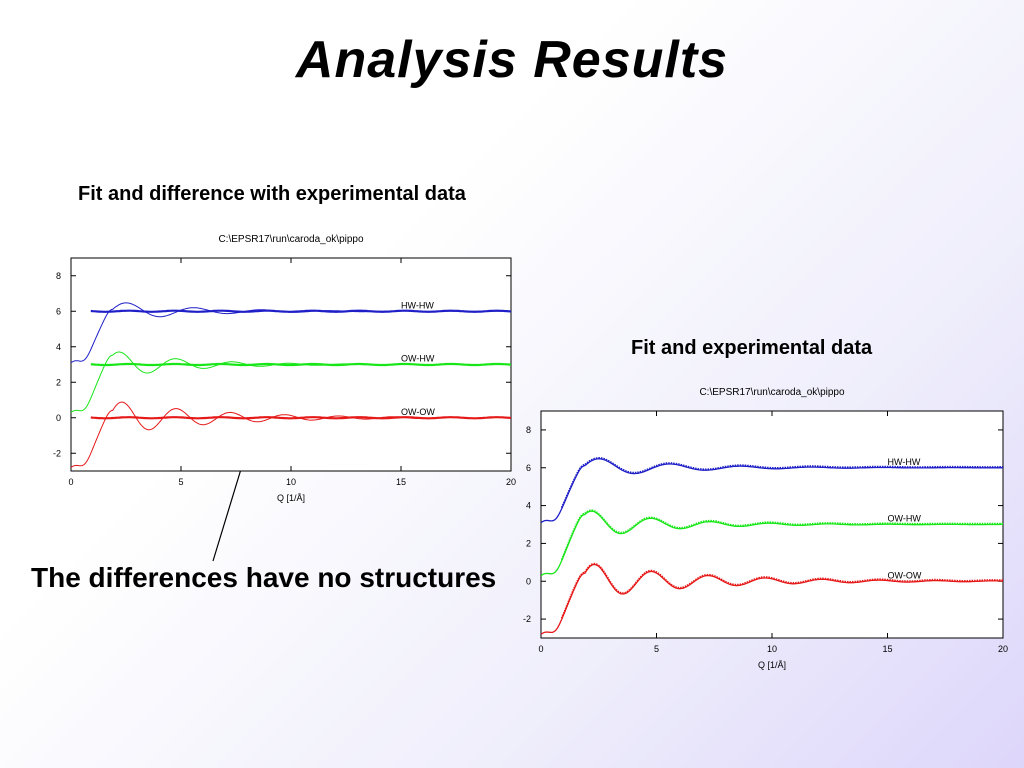  I want to click on series-difference-hw-hw, so click(300, 311).